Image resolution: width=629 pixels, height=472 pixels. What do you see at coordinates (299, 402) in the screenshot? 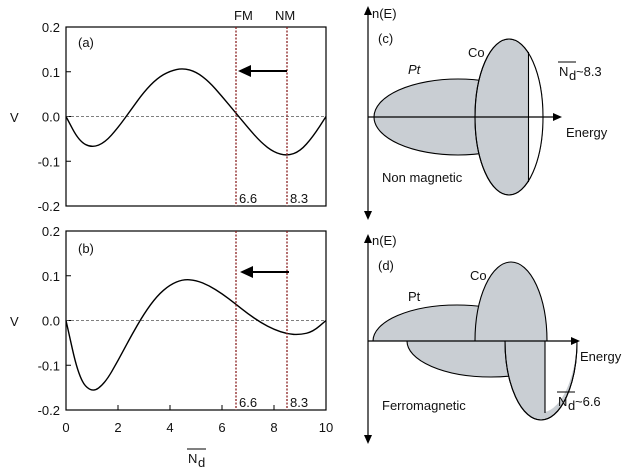
I see `panel-b-nm-value: 8.3` at bounding box center [299, 402].